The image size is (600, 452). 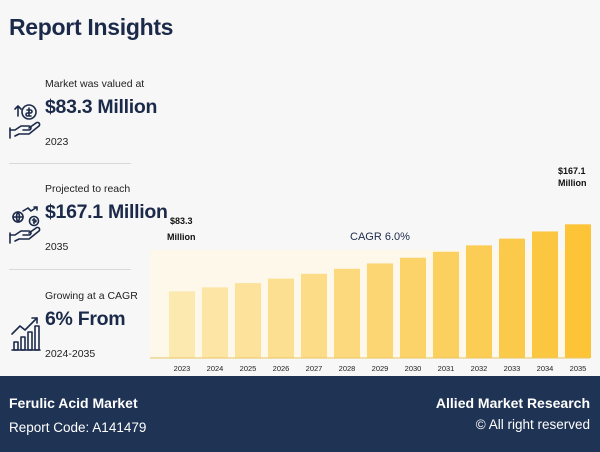 I want to click on x-tick-label: 2026, so click(x=281, y=368).